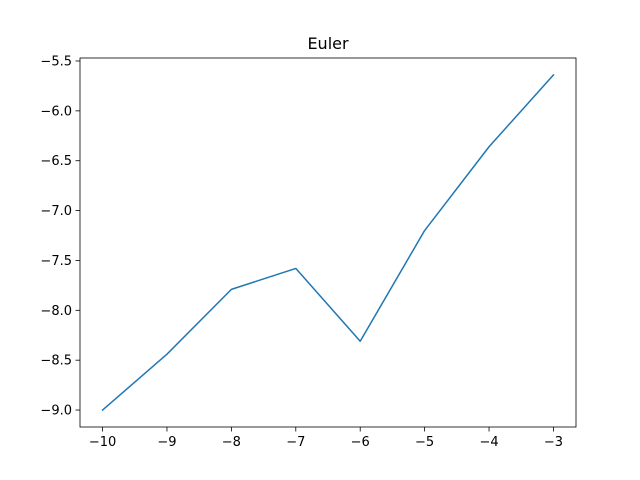  I want to click on y-tick-label: −5.5, so click(56, 61).